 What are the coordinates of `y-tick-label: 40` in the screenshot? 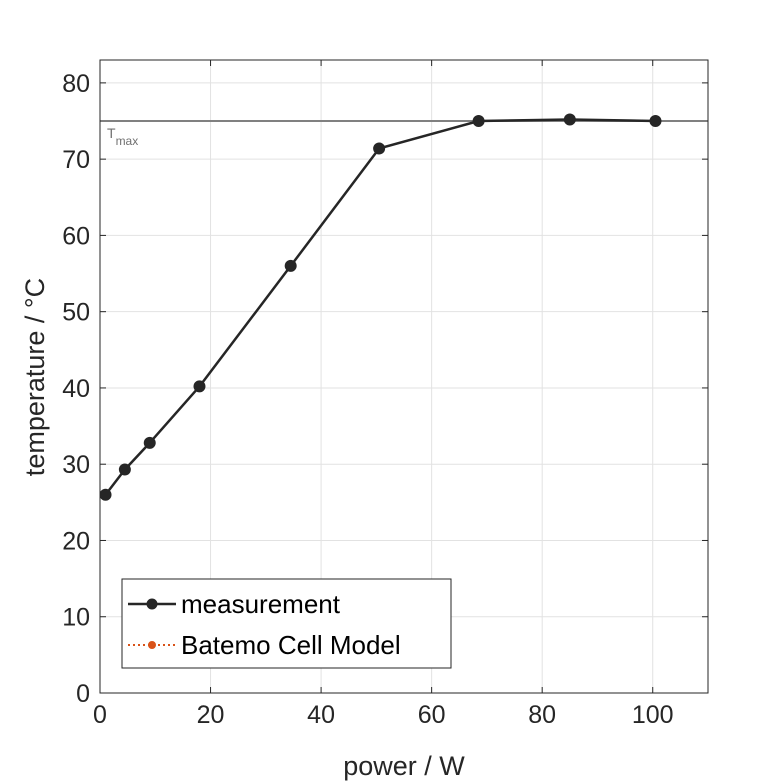 It's located at (76, 389).